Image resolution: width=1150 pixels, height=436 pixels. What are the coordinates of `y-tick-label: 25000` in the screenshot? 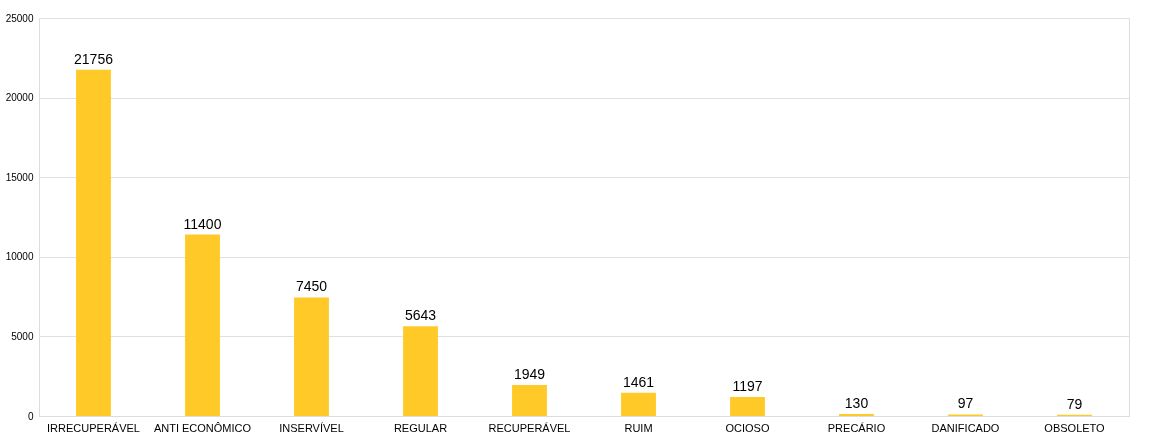 It's located at (19, 18).